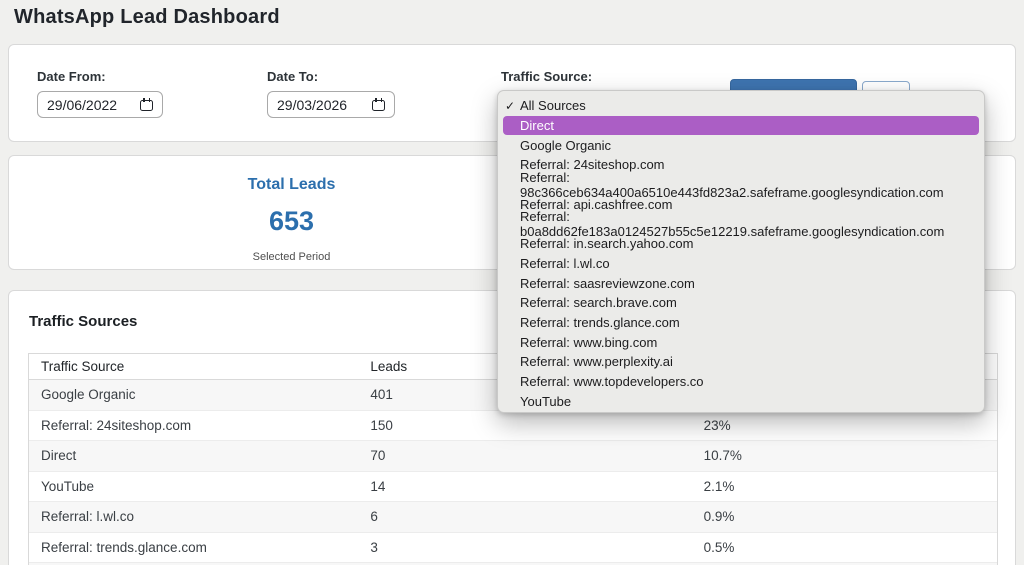 This screenshot has width=1024, height=565. I want to click on traffic-source-label: Traffic Source:, so click(547, 76).